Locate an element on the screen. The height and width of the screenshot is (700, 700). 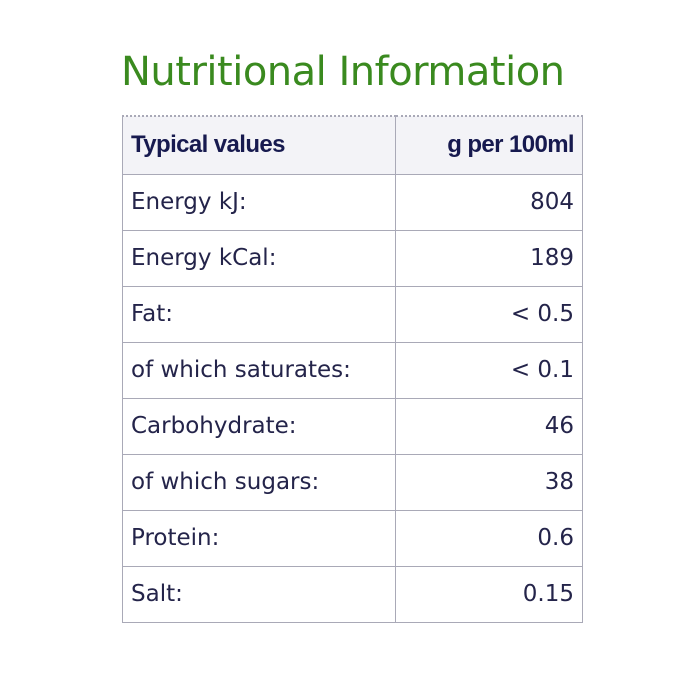
table-row: of which saturates: < 0.1 is located at coordinates (352, 370).